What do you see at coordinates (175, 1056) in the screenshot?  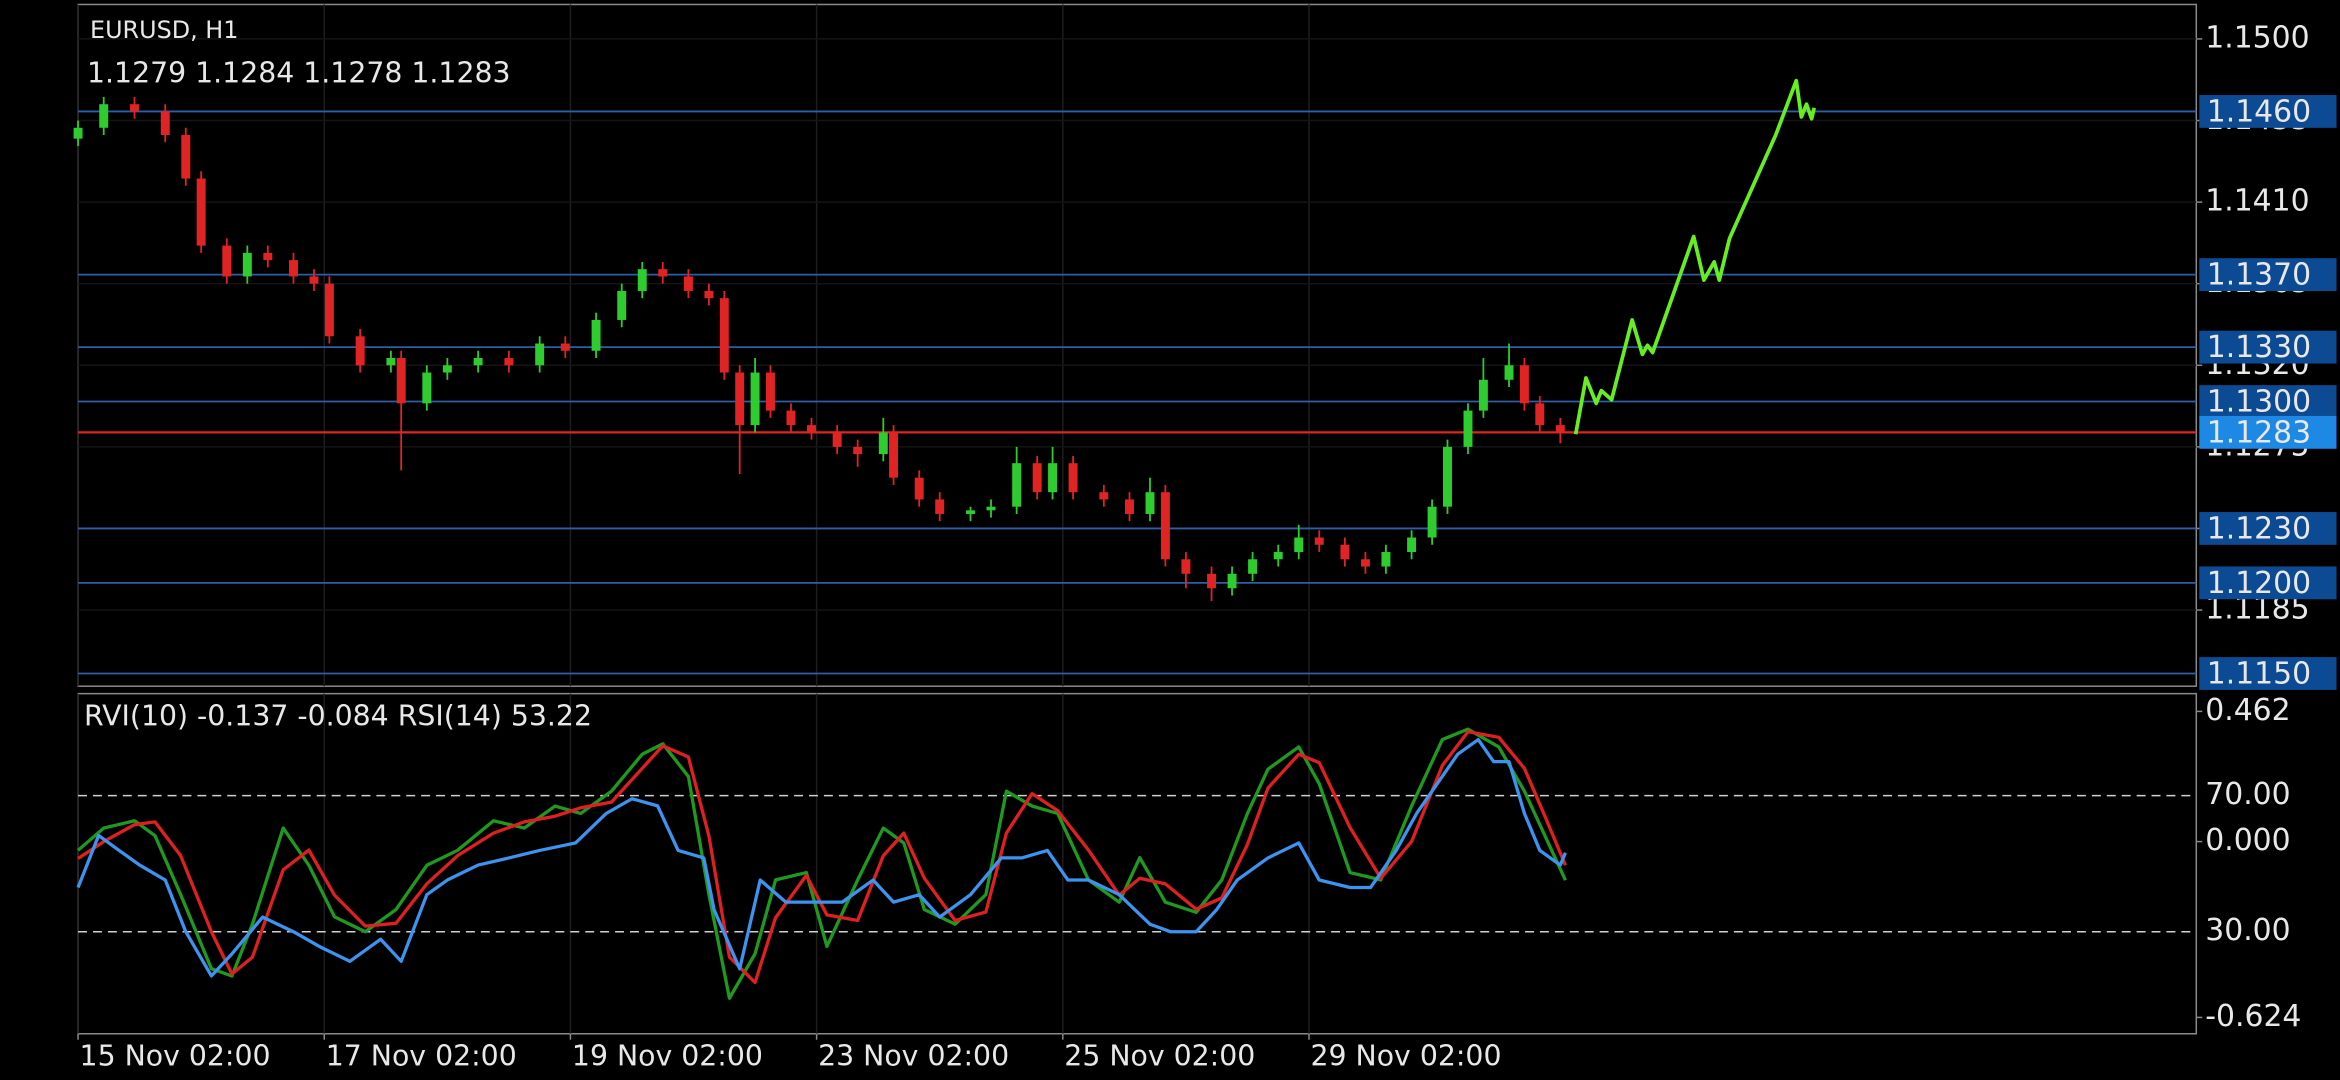 I see `x-tick-label: 15 Nov 02:00` at bounding box center [175, 1056].